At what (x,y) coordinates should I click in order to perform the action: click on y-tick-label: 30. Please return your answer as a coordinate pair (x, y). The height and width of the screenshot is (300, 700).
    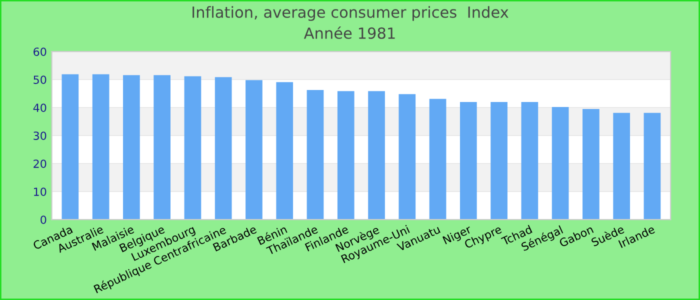
    Looking at the image, I should click on (40, 136).